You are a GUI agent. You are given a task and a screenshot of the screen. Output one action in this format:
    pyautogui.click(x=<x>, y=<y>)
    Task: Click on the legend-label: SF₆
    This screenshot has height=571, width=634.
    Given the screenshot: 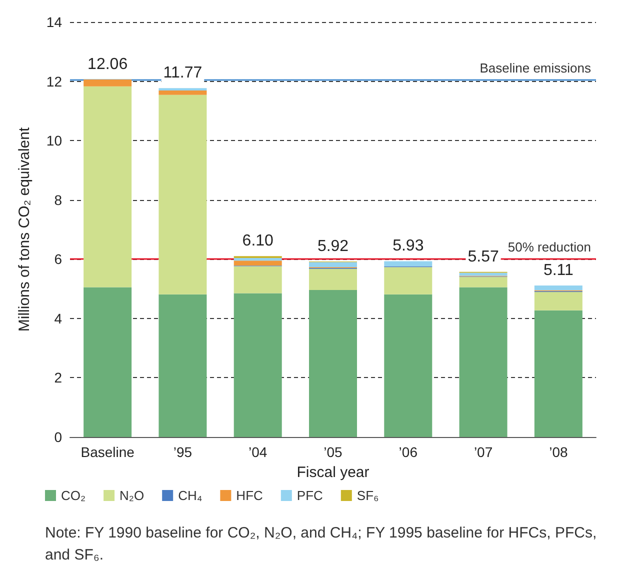 What is the action you would take?
    pyautogui.click(x=367, y=495)
    